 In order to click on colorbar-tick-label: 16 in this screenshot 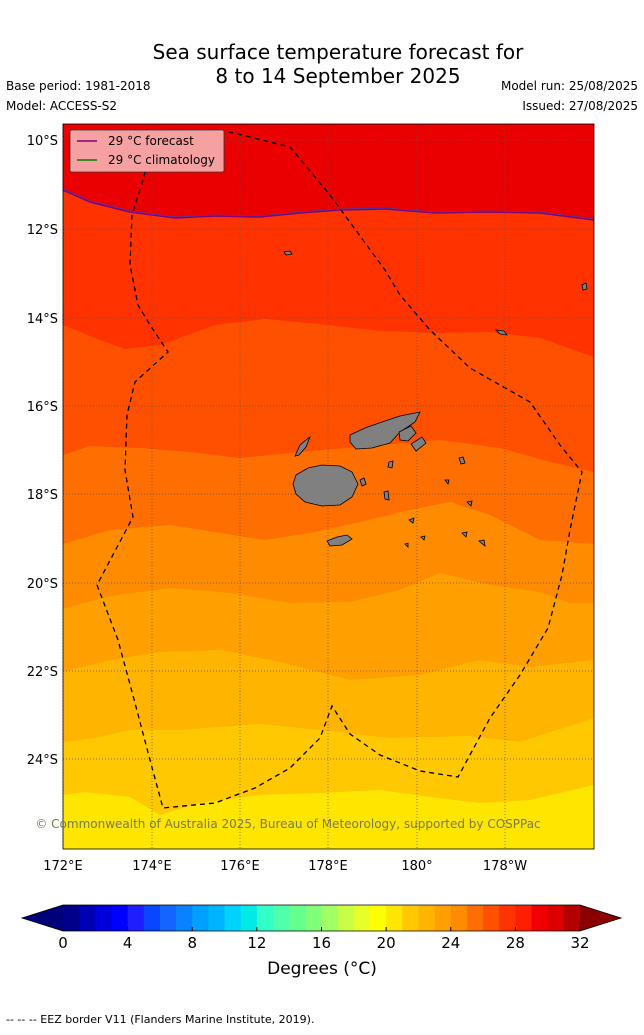, I will do `click(321, 943)`.